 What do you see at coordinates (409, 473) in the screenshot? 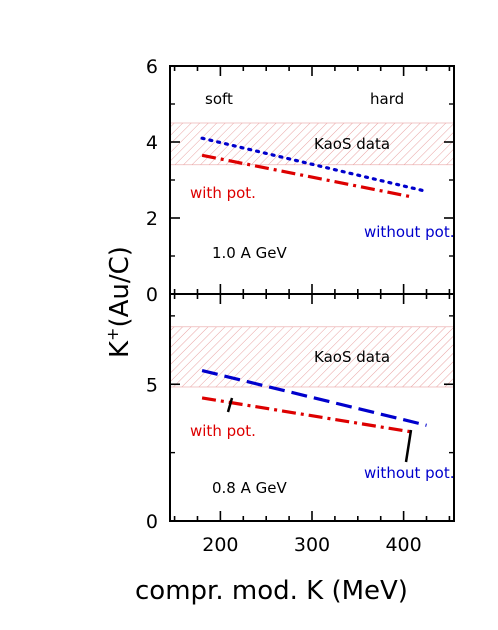
I see `bottom-without-pot-label: without pot.` at bounding box center [409, 473].